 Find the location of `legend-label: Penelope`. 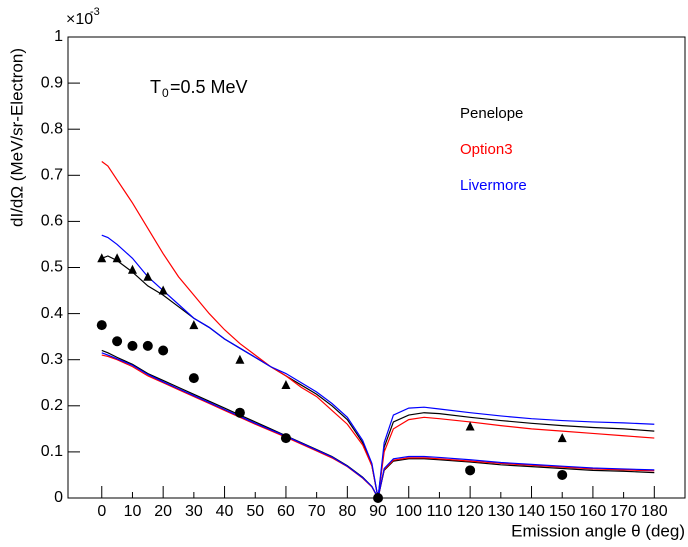

legend-label: Penelope is located at coordinates (491, 113).